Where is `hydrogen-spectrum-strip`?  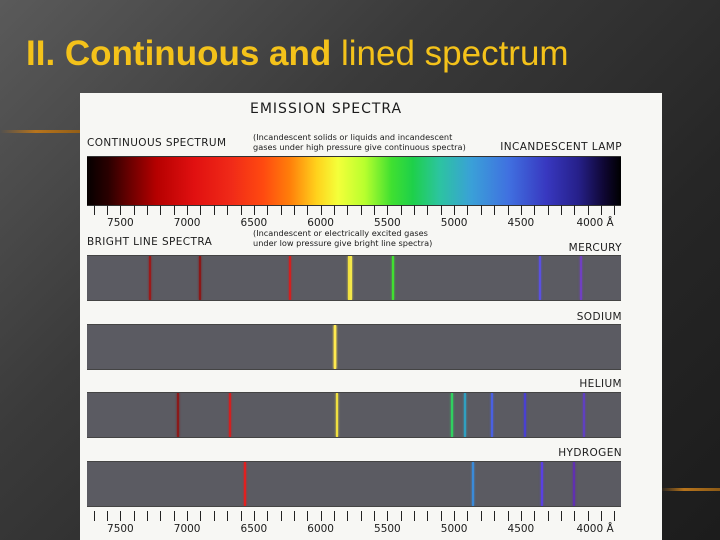 hydrogen-spectrum-strip is located at coordinates (354, 484).